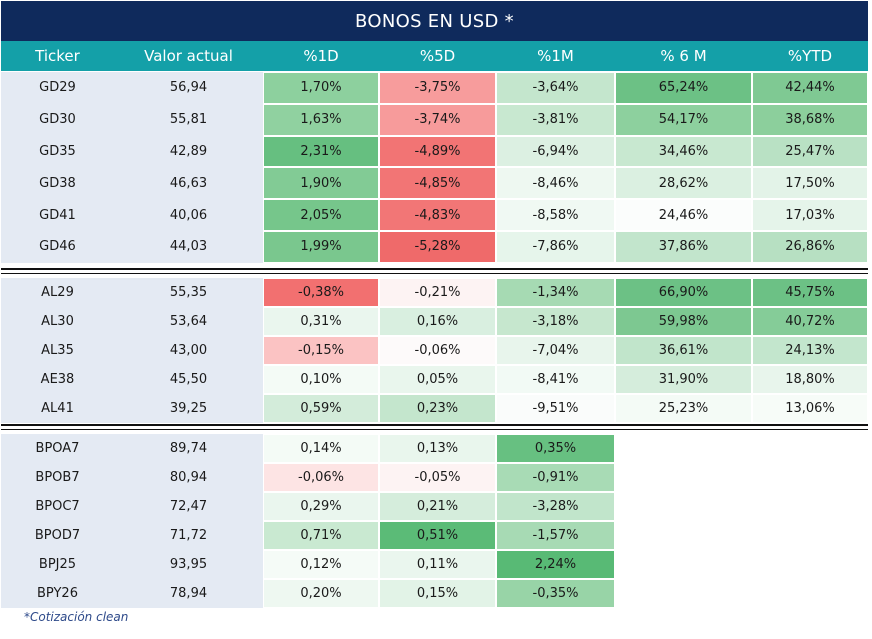 The image size is (872, 639). I want to click on table-row: AE38 45,50 0,10% 0,05% -8,41% 31,90% 18,80%, so click(434, 379).